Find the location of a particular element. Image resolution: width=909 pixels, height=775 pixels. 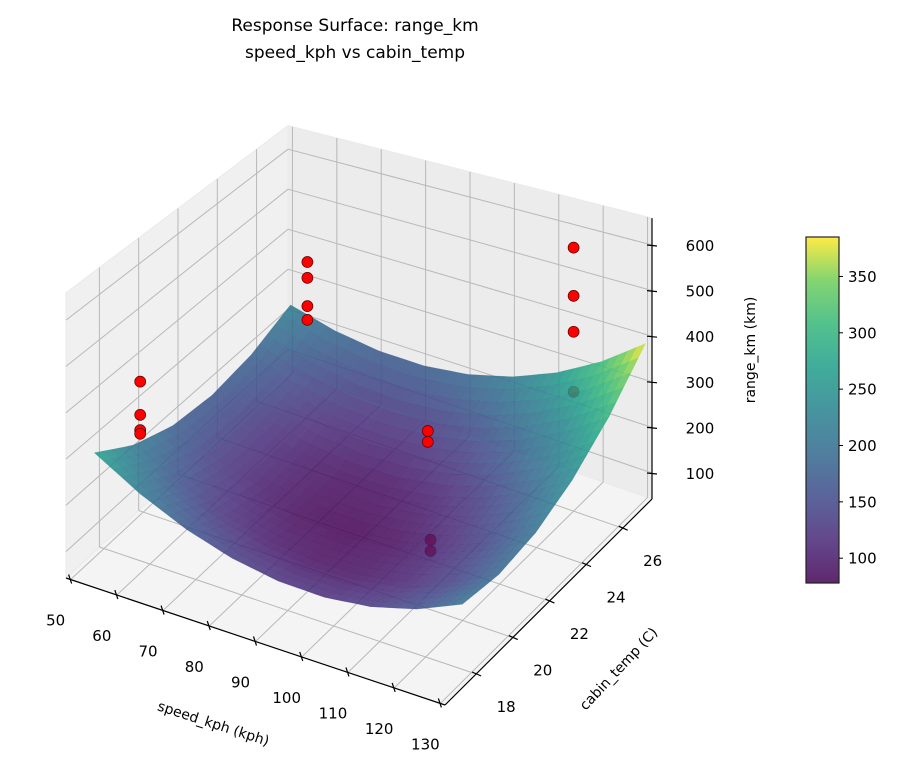

colorbar-frame is located at coordinates (822, 410).